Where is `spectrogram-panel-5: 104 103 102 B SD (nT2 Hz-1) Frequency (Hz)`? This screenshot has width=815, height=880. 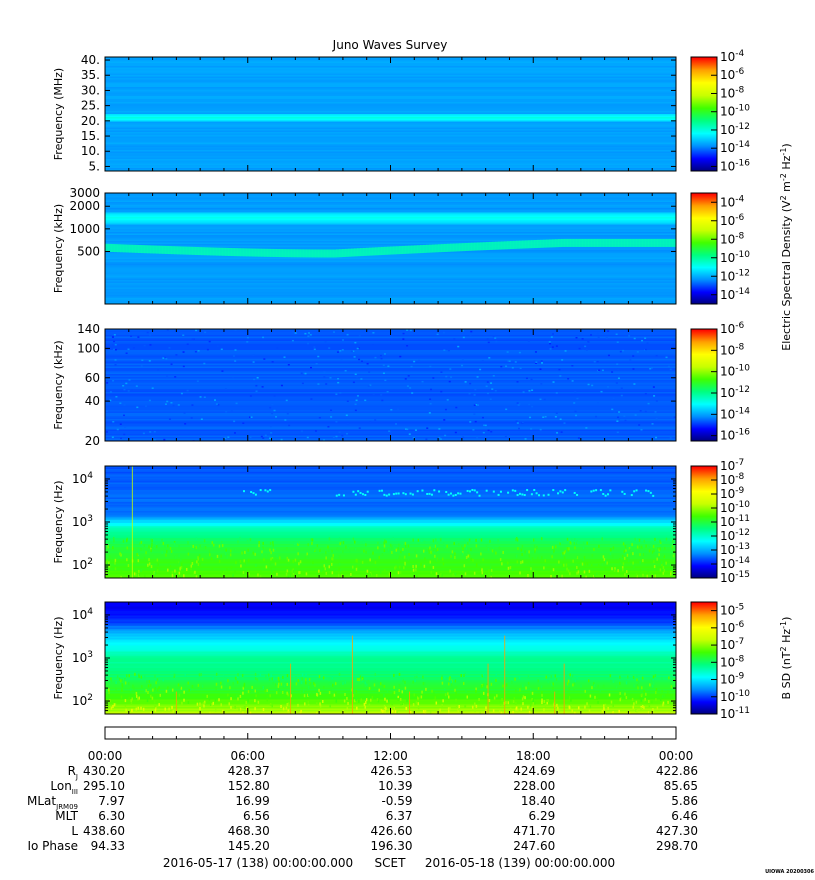
spectrogram-panel-5: 104 103 102 B SD (nT2 Hz-1) Frequency (Hz) is located at coordinates (422, 658).